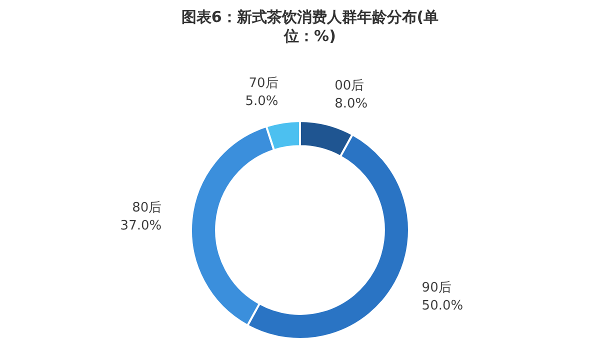 The width and height of the screenshot is (600, 348). What do you see at coordinates (443, 306) in the screenshot?
I see `data-label: 50.0%` at bounding box center [443, 306].